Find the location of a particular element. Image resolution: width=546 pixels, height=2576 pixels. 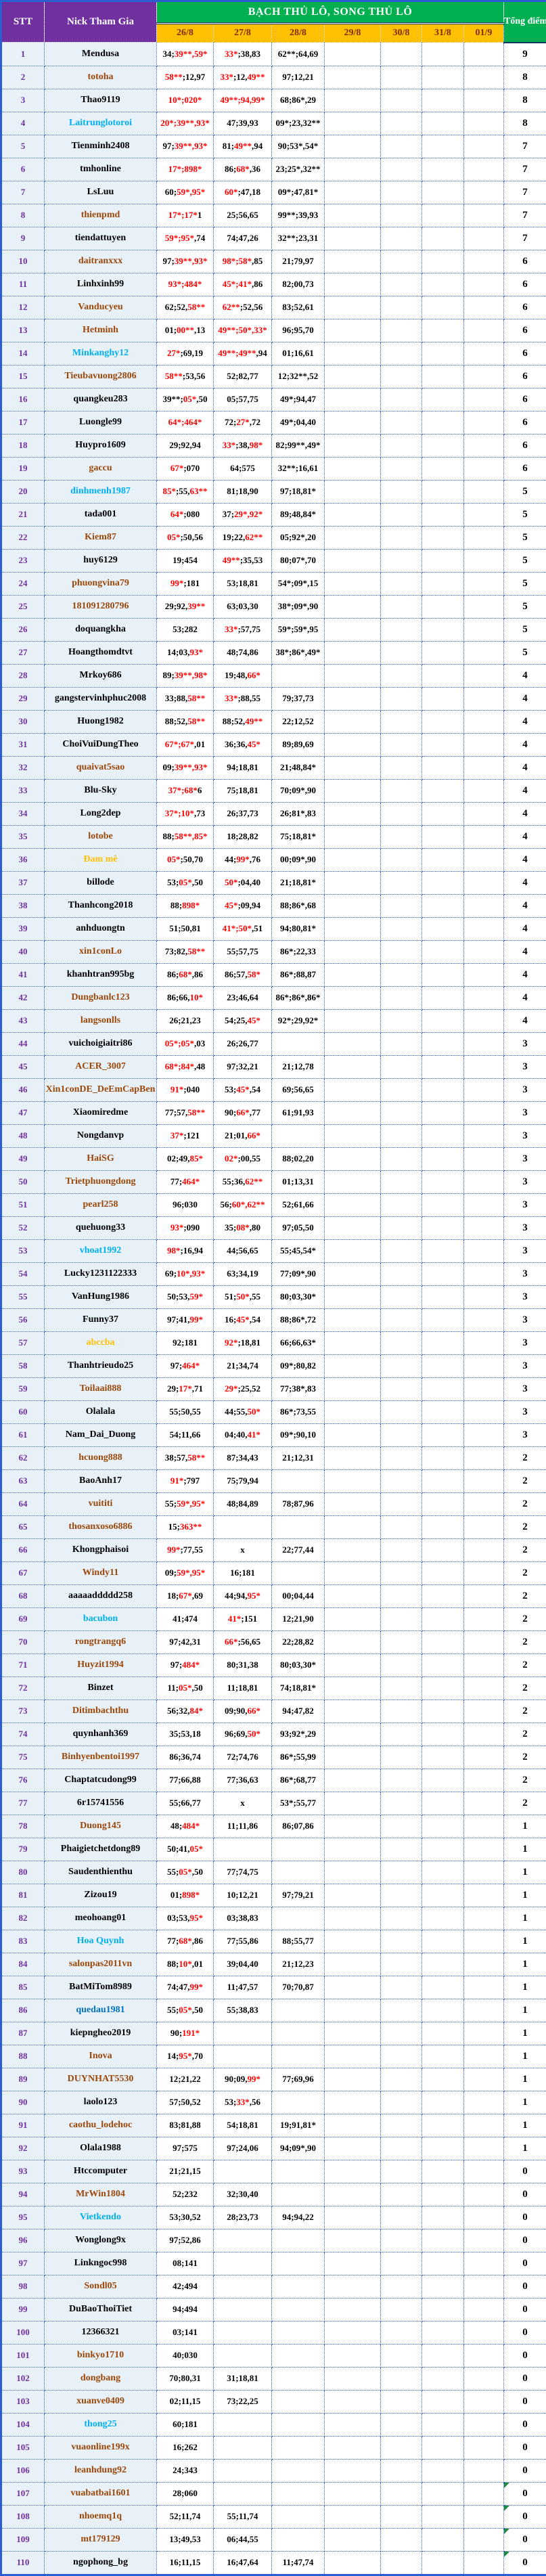

score-number: 55; is located at coordinates (173, 1872).